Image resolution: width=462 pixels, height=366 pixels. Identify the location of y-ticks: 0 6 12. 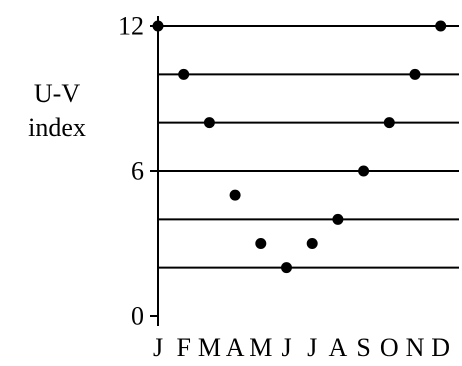
(138, 171).